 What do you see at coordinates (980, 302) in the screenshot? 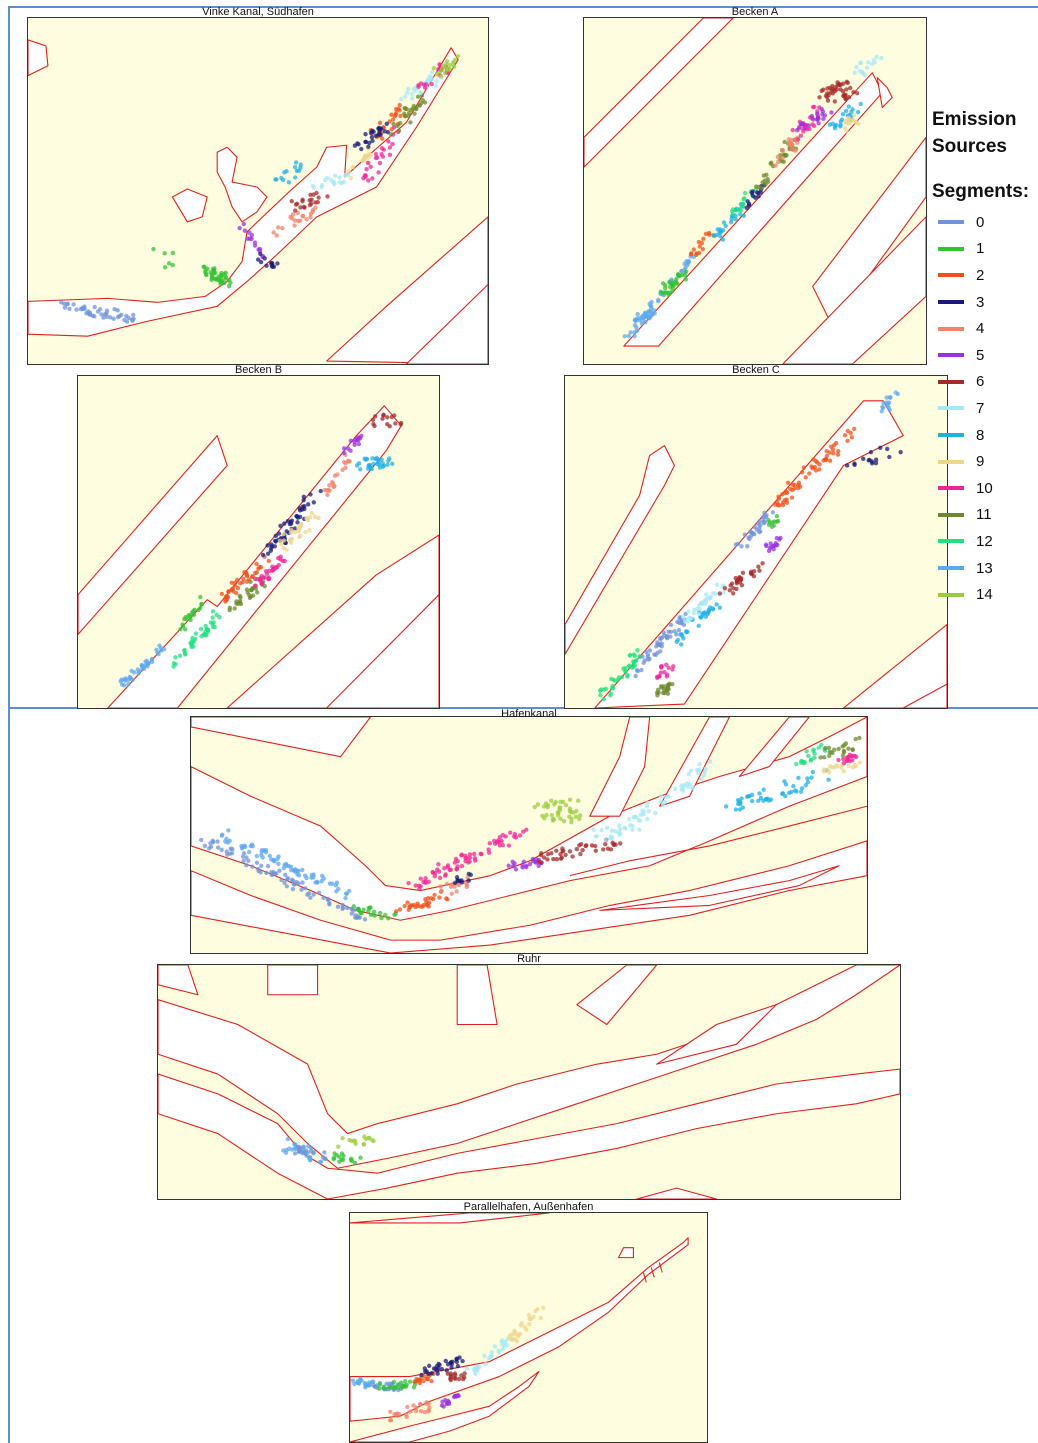
I see `legend-label: 3` at bounding box center [980, 302].